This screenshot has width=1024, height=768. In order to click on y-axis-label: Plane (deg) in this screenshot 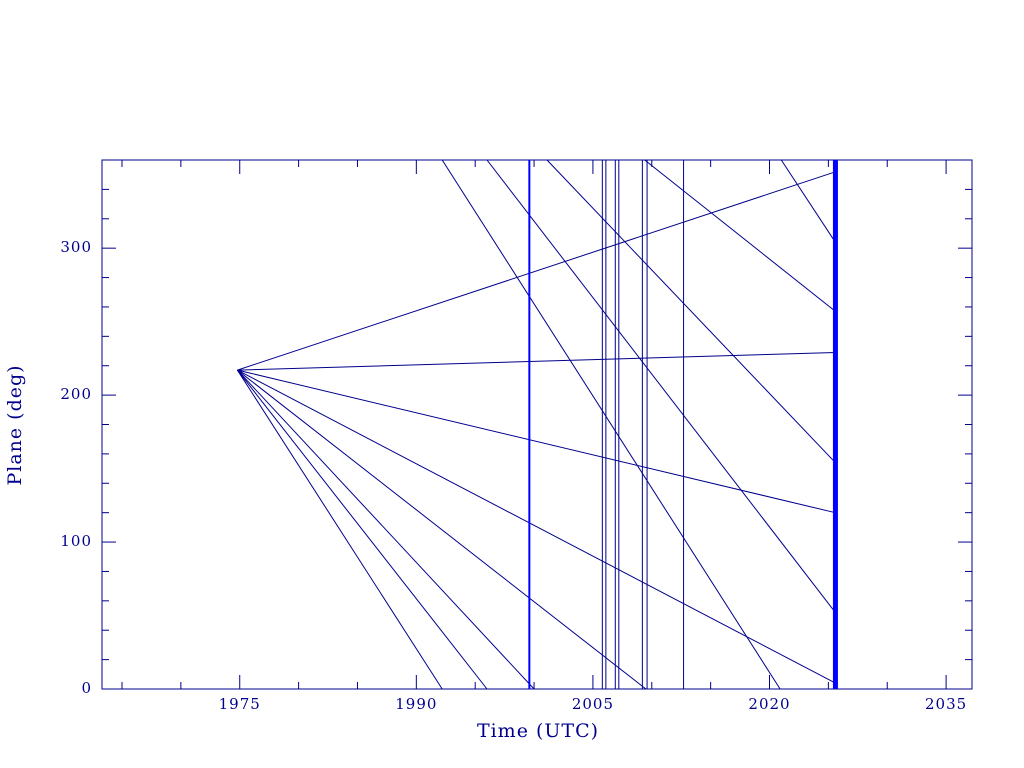, I will do `click(15, 424)`.